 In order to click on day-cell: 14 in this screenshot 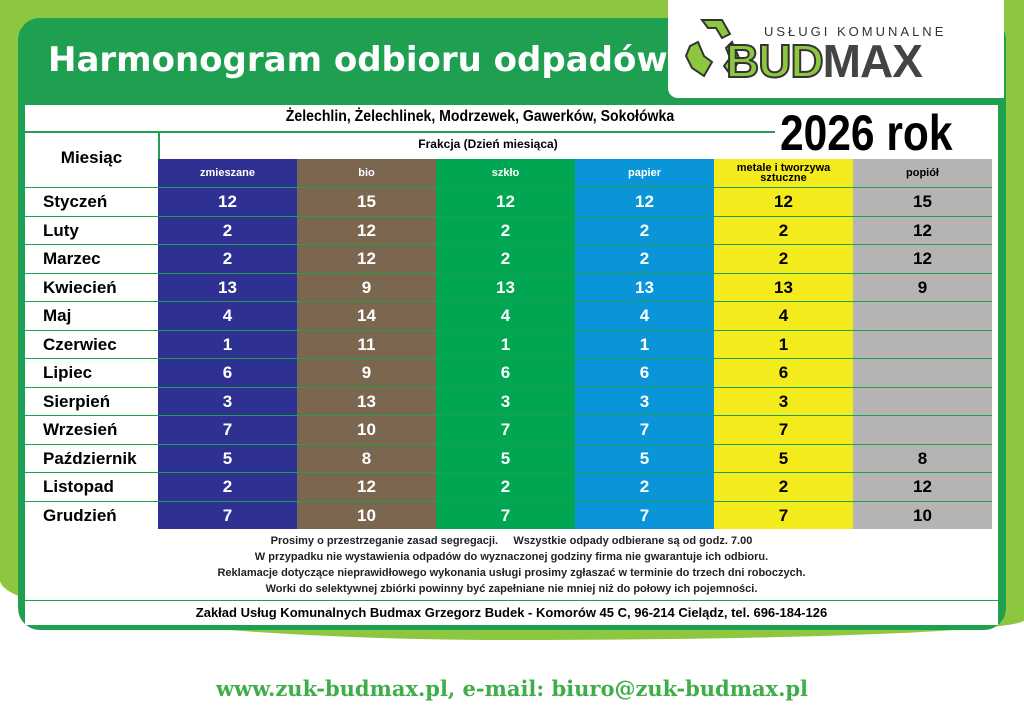, I will do `click(366, 315)`.